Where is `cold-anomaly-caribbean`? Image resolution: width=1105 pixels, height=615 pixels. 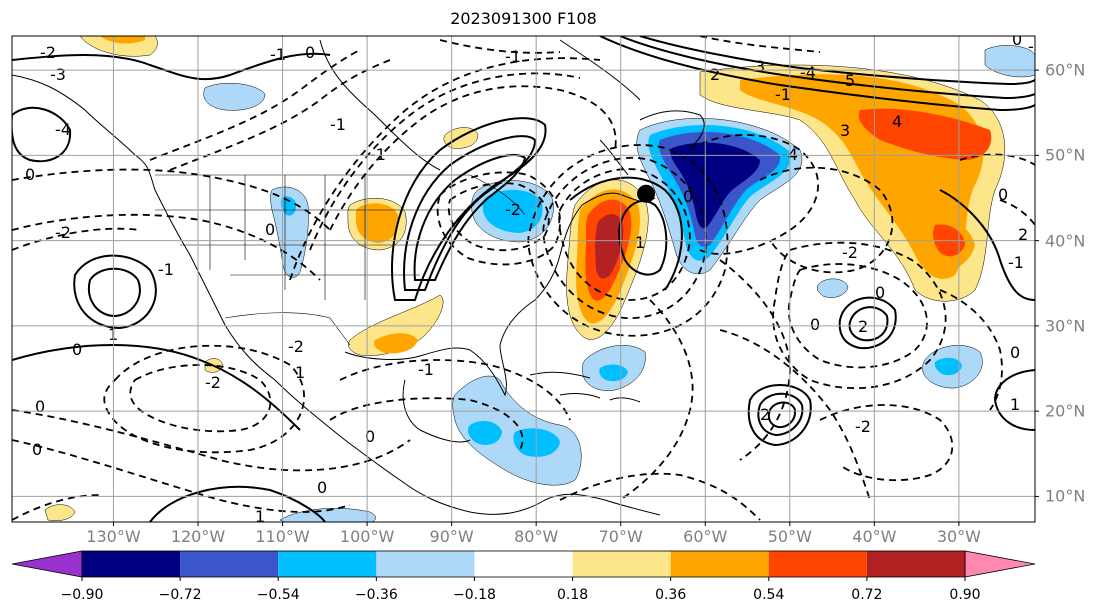 cold-anomaly-caribbean is located at coordinates (517, 430).